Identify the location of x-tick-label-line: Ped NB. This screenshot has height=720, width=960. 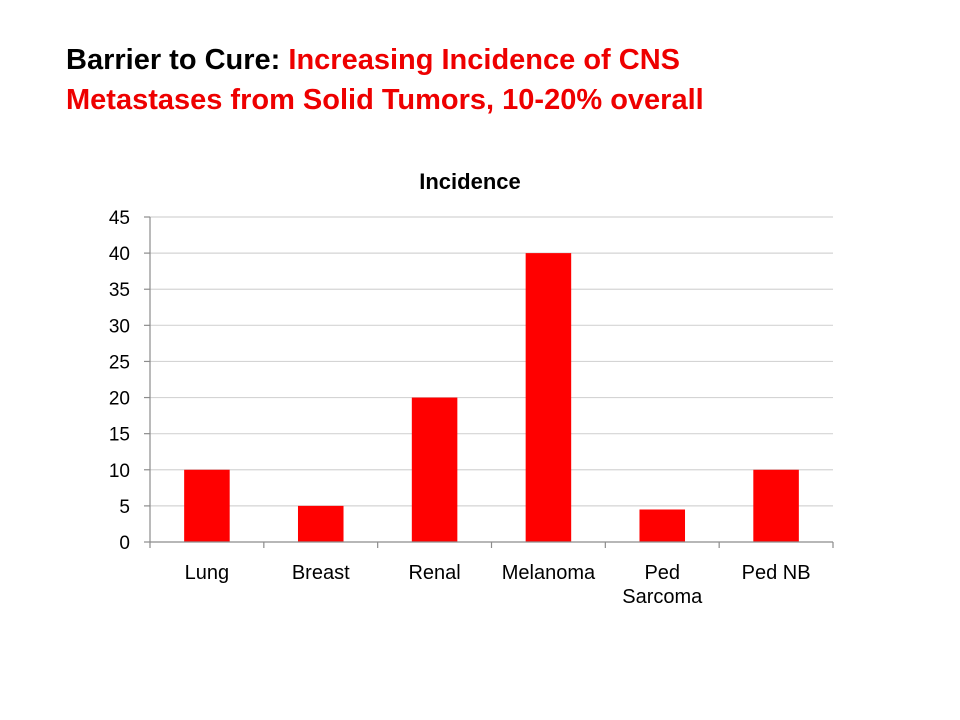
(776, 573).